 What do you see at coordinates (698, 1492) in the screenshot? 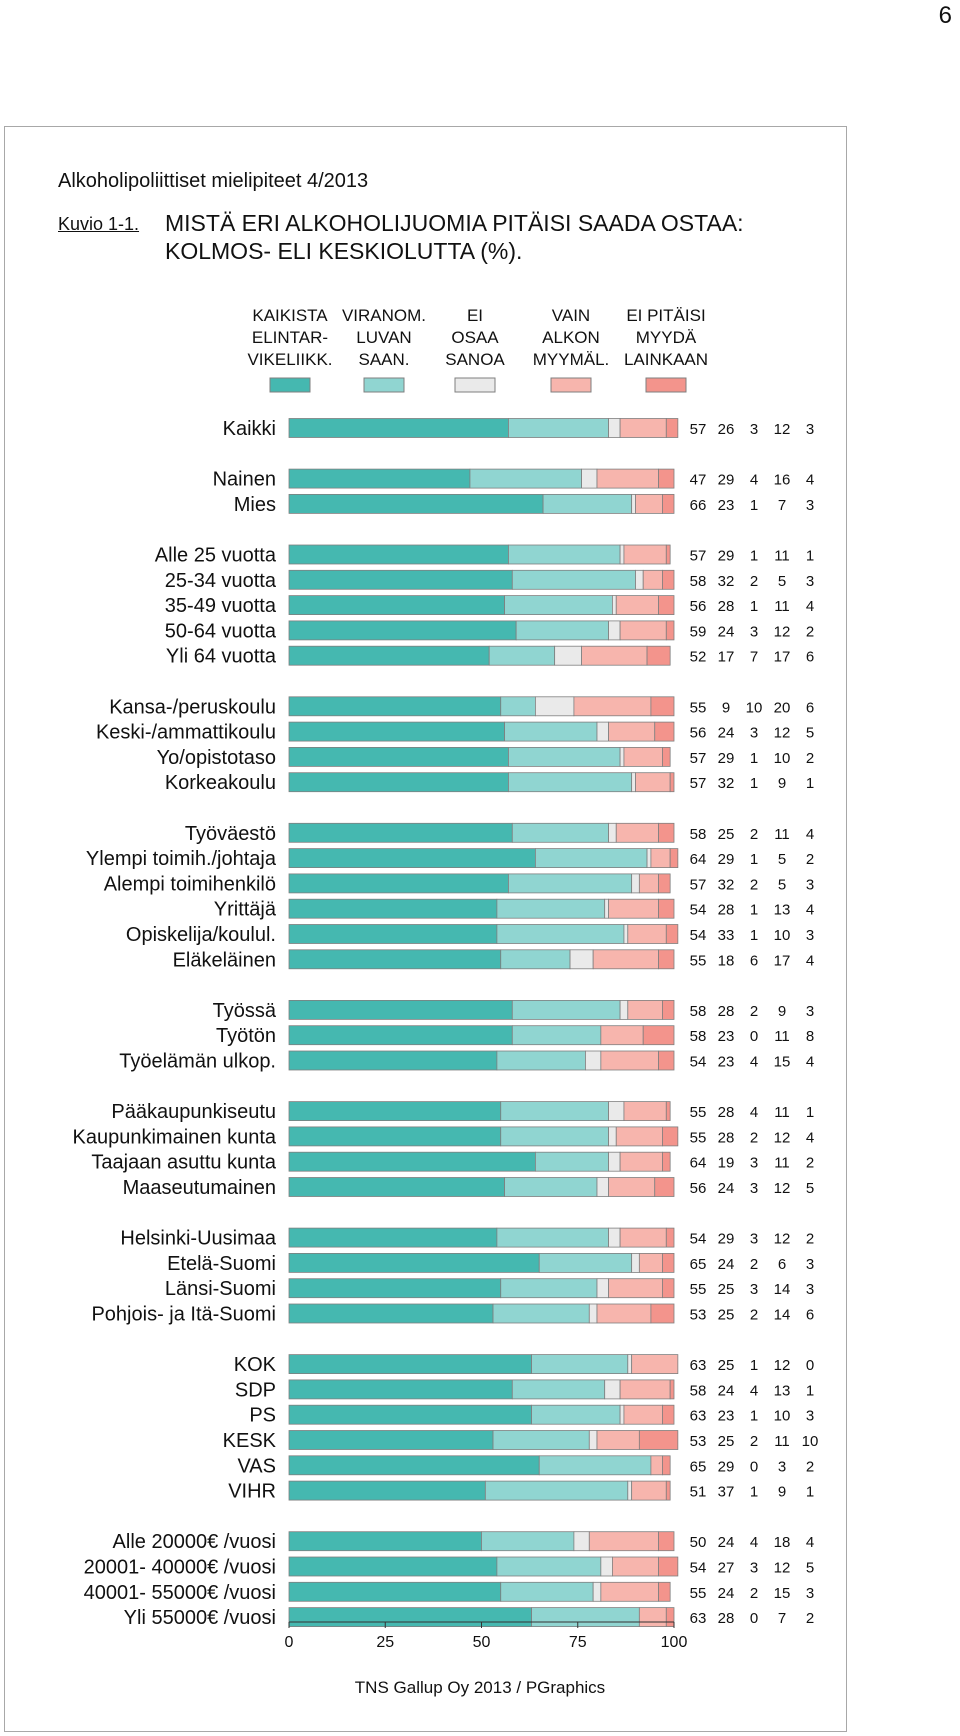
I see `data-label: 51` at bounding box center [698, 1492].